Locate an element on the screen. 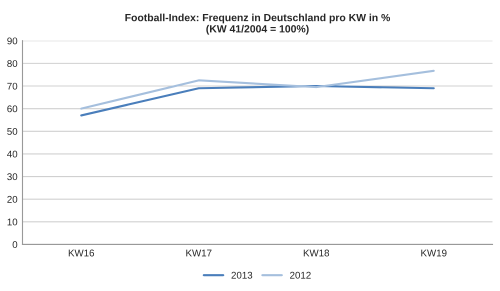  y-tick-label: 60 is located at coordinates (12, 108).